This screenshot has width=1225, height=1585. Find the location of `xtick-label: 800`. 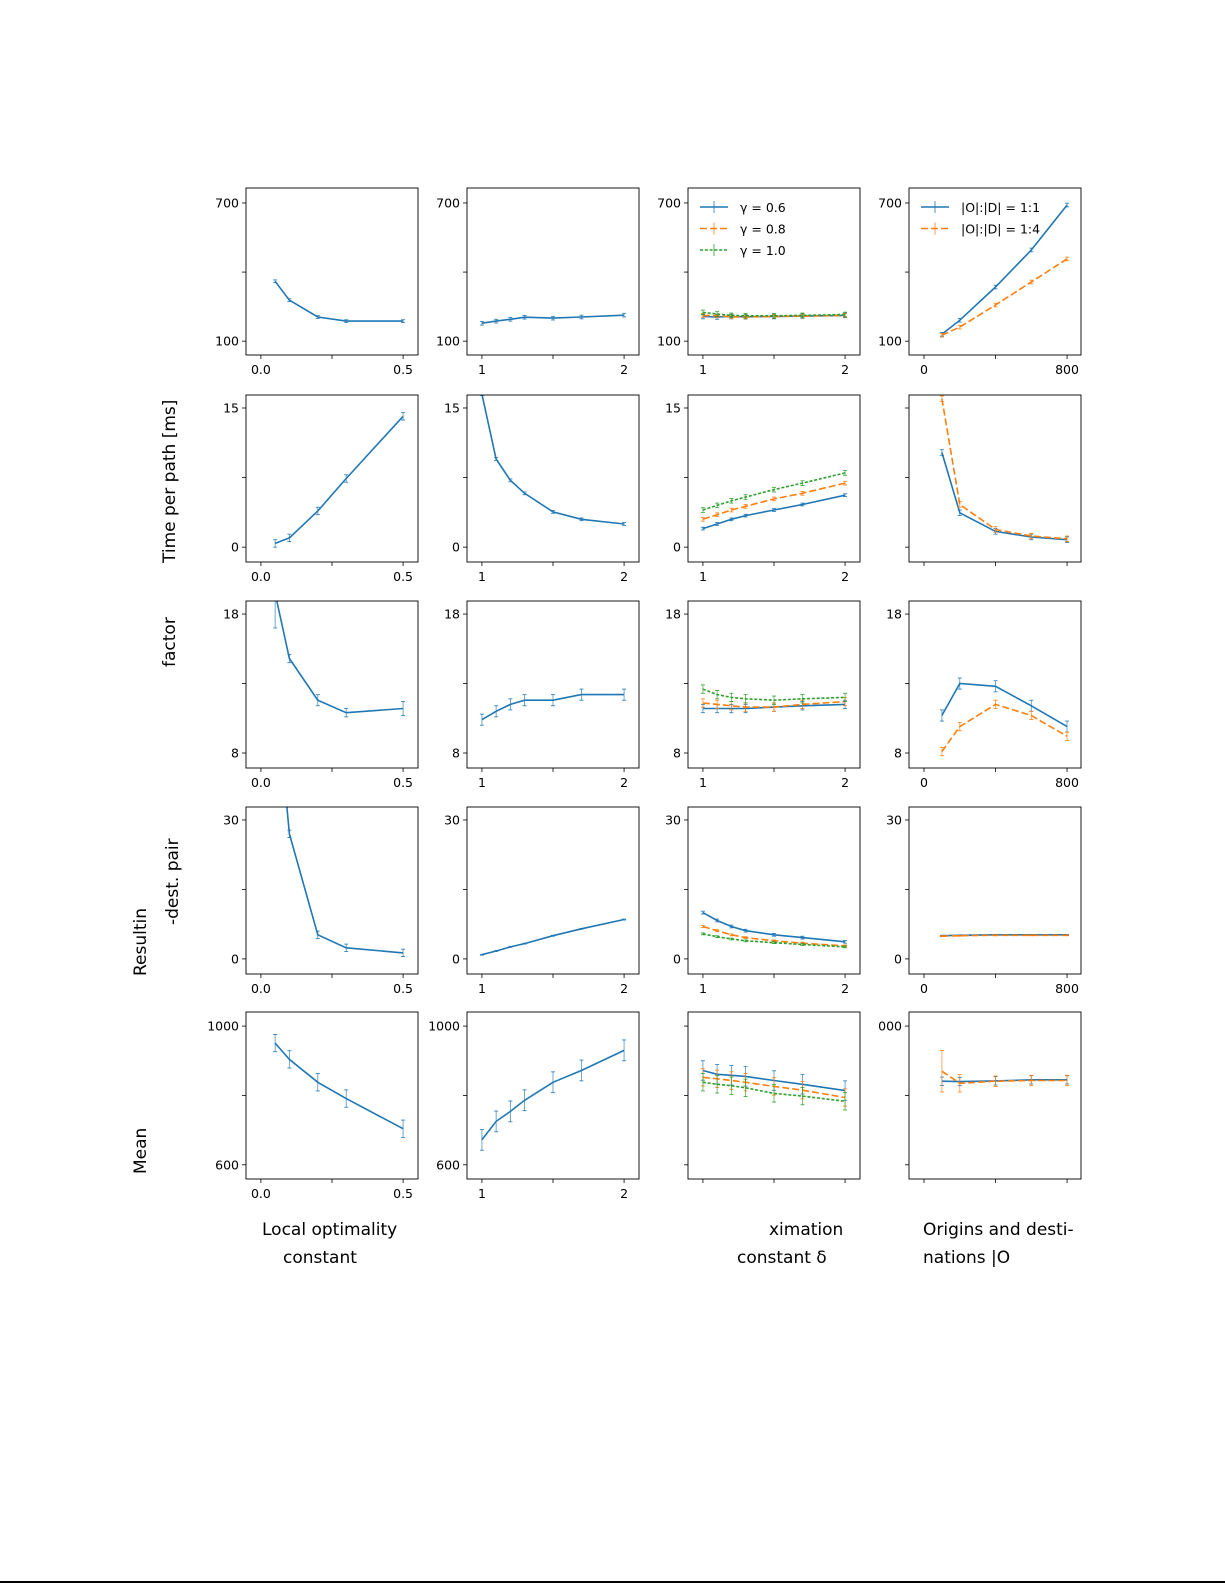

xtick-label: 800 is located at coordinates (1067, 369).